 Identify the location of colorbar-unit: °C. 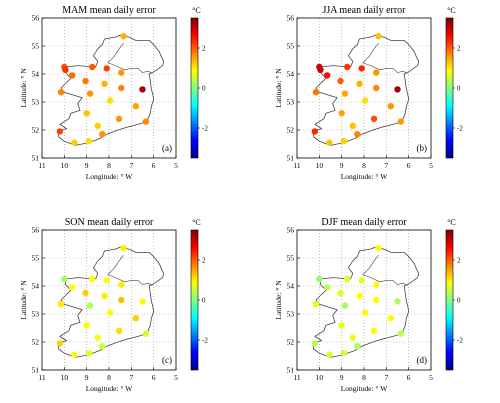
(451, 10).